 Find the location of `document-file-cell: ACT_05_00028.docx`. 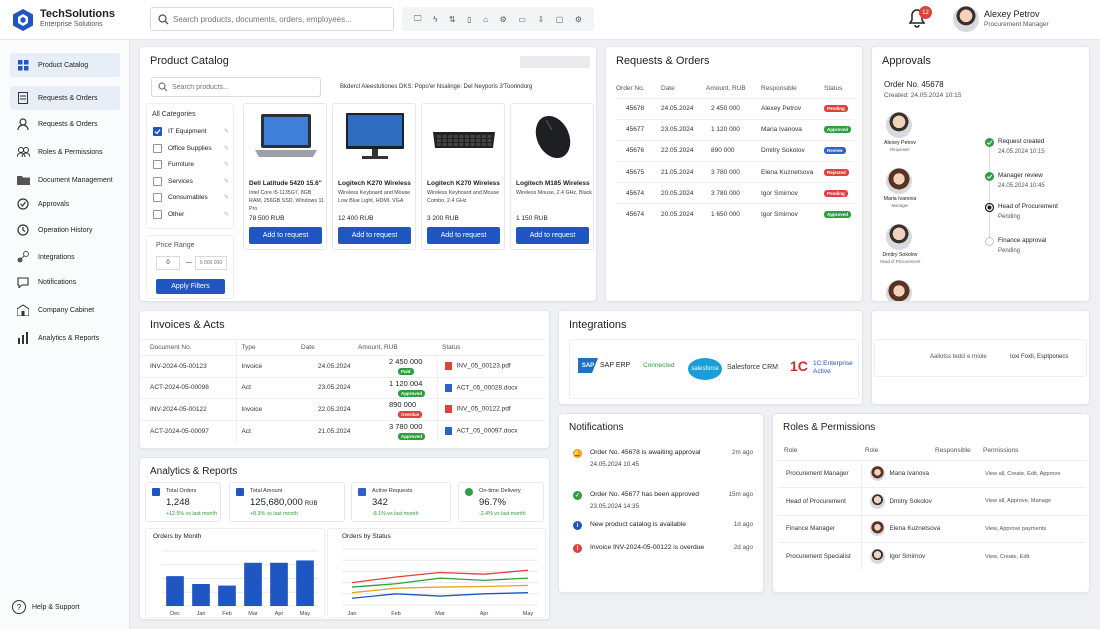

document-file-cell: ACT_05_00028.docx is located at coordinates (490, 387).